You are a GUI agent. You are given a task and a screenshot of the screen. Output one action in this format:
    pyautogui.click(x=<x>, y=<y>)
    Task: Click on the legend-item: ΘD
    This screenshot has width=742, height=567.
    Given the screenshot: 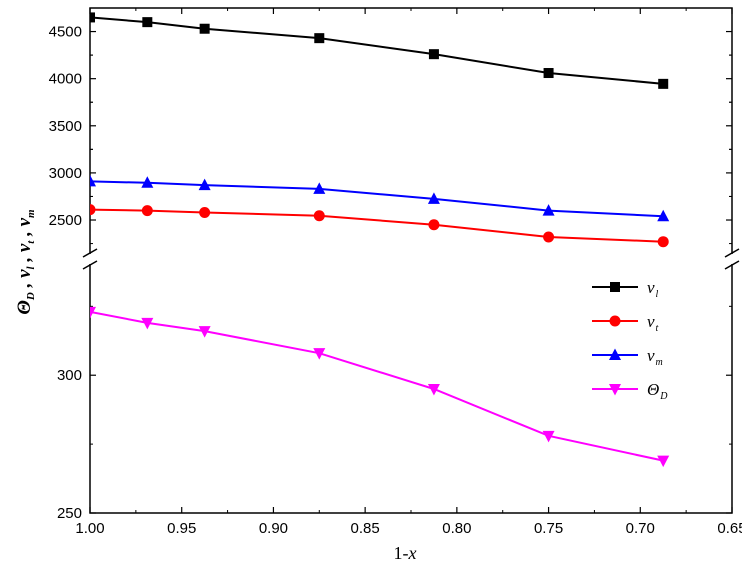 What is the action you would take?
    pyautogui.click(x=630, y=391)
    